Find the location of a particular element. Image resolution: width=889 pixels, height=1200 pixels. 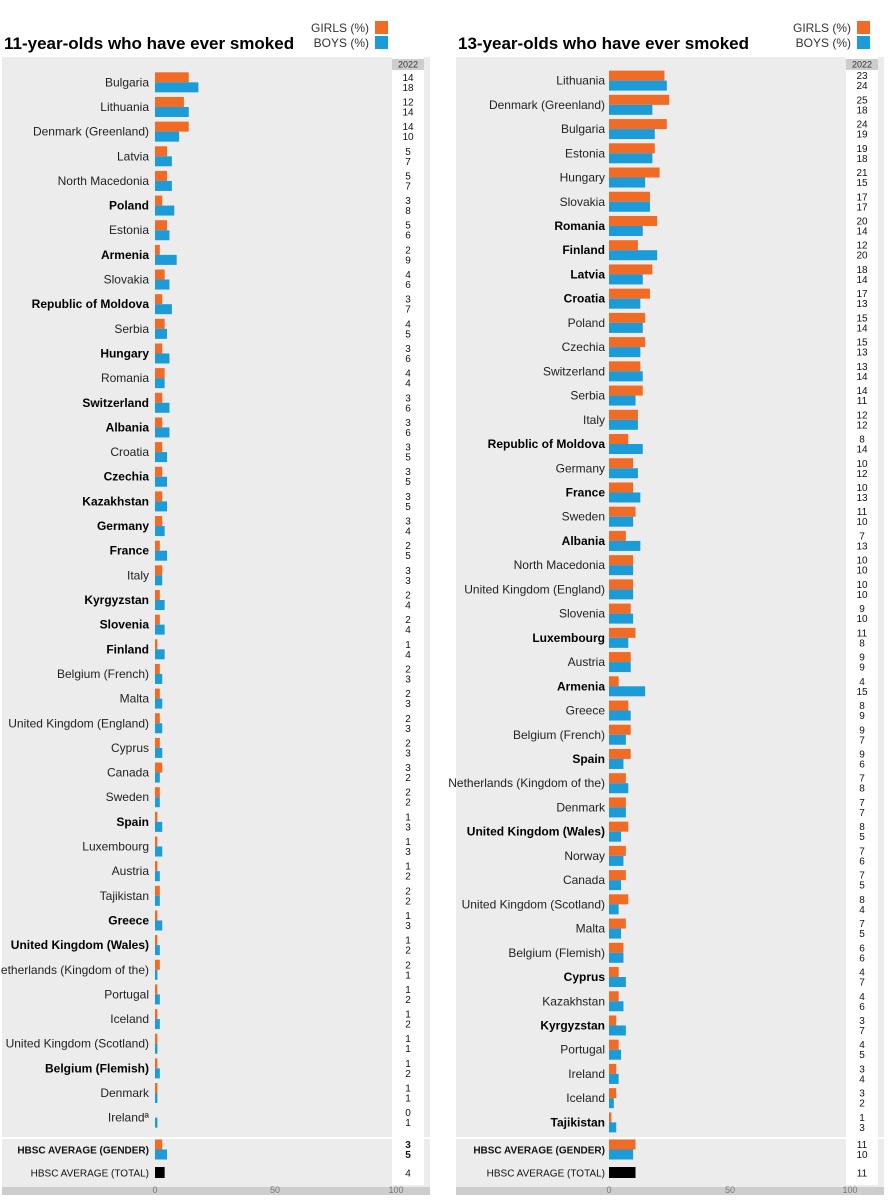

value-label-boys: 17 is located at coordinates (862, 207).